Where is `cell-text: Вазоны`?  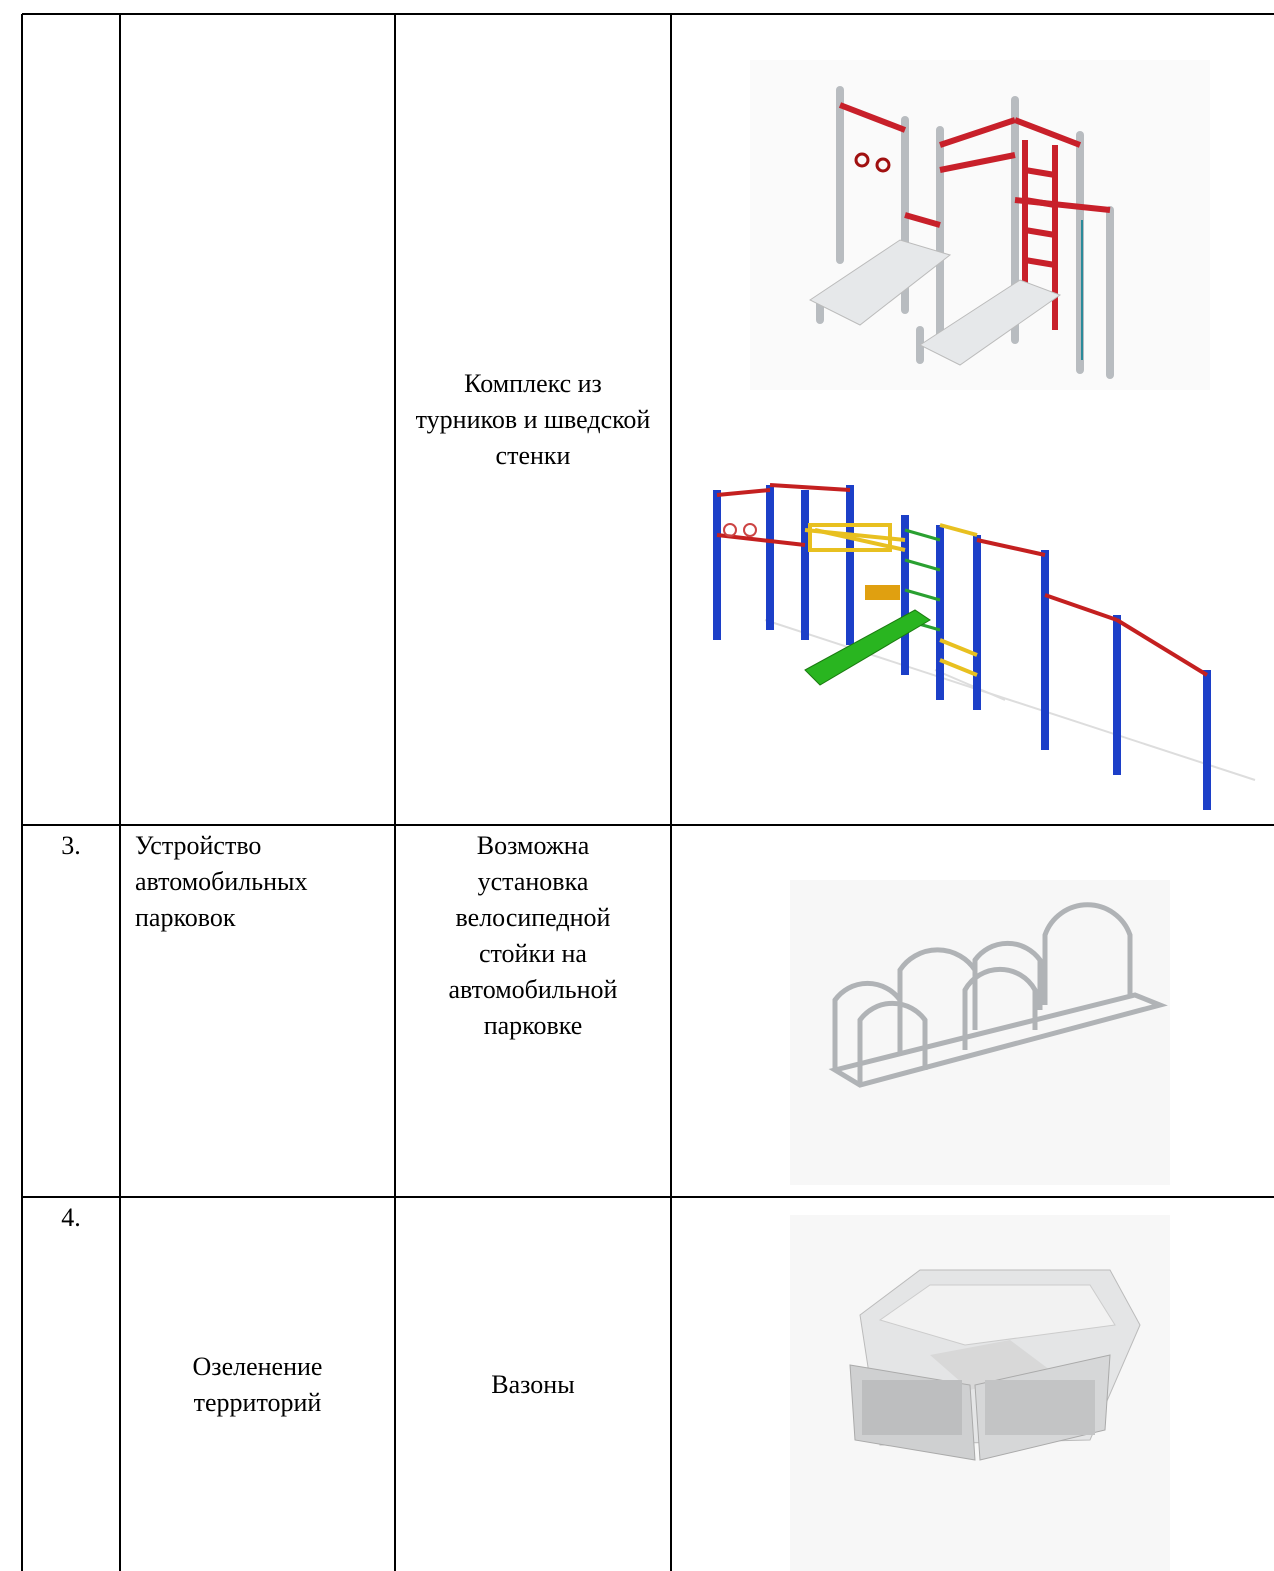 cell-text: Вазоны is located at coordinates (533, 1384).